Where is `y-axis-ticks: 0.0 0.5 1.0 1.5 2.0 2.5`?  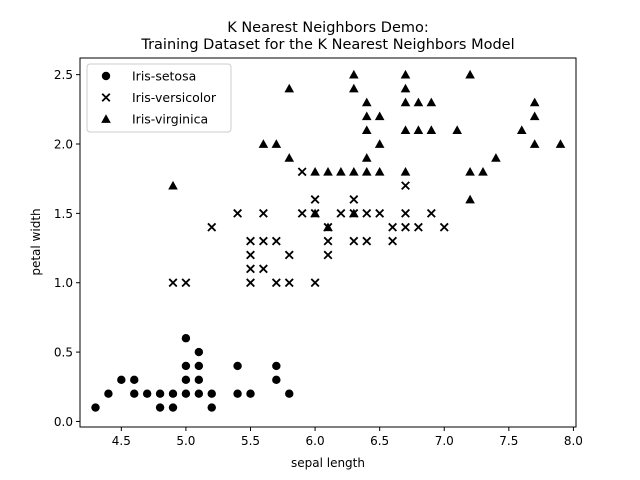
y-axis-ticks: 0.0 0.5 1.0 1.5 2.0 2.5 is located at coordinates (67, 248).